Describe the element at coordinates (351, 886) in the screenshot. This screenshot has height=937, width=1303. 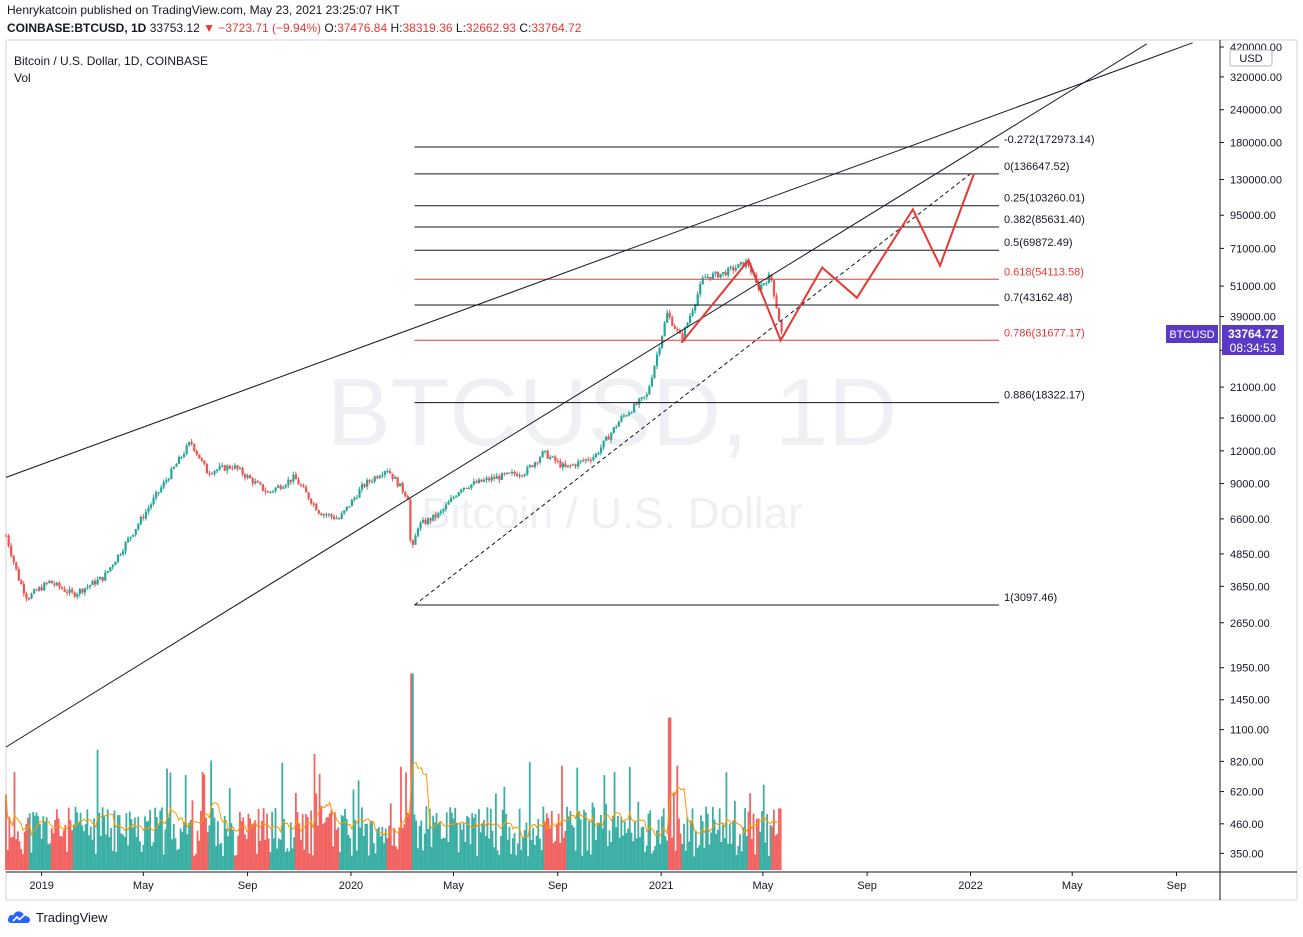
I see `time-axis-label: 2020` at that location.